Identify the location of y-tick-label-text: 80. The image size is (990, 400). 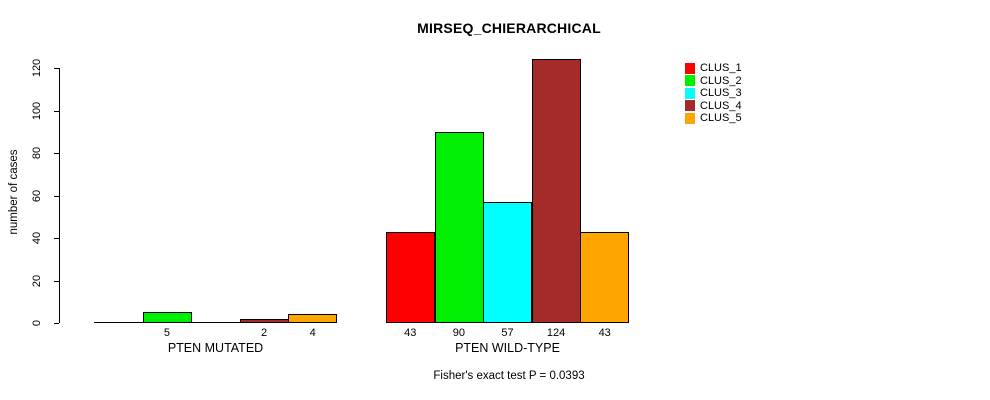
(37, 153).